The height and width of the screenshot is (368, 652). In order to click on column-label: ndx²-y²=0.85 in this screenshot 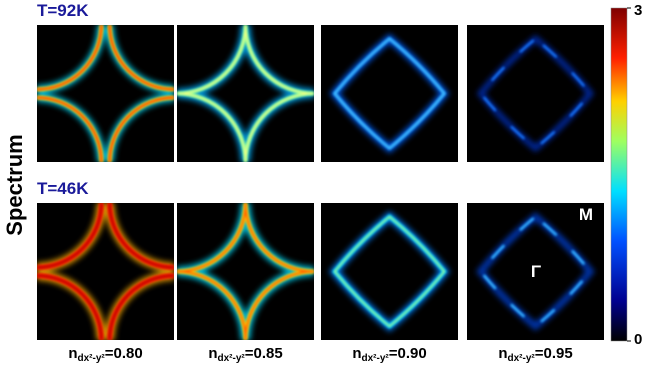, I will do `click(245, 354)`.